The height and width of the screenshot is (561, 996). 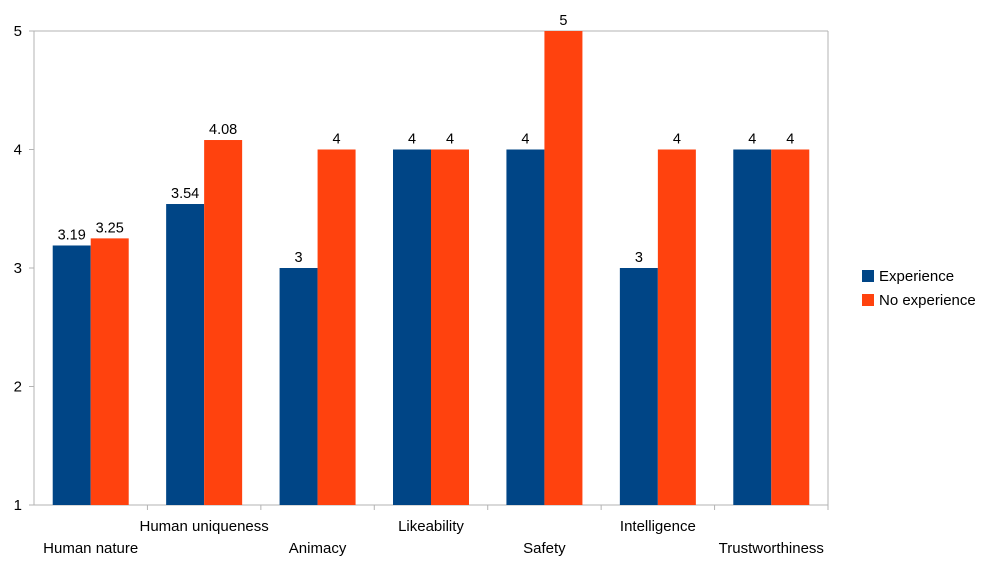 I want to click on data-label: 3.19, so click(x=72, y=235).